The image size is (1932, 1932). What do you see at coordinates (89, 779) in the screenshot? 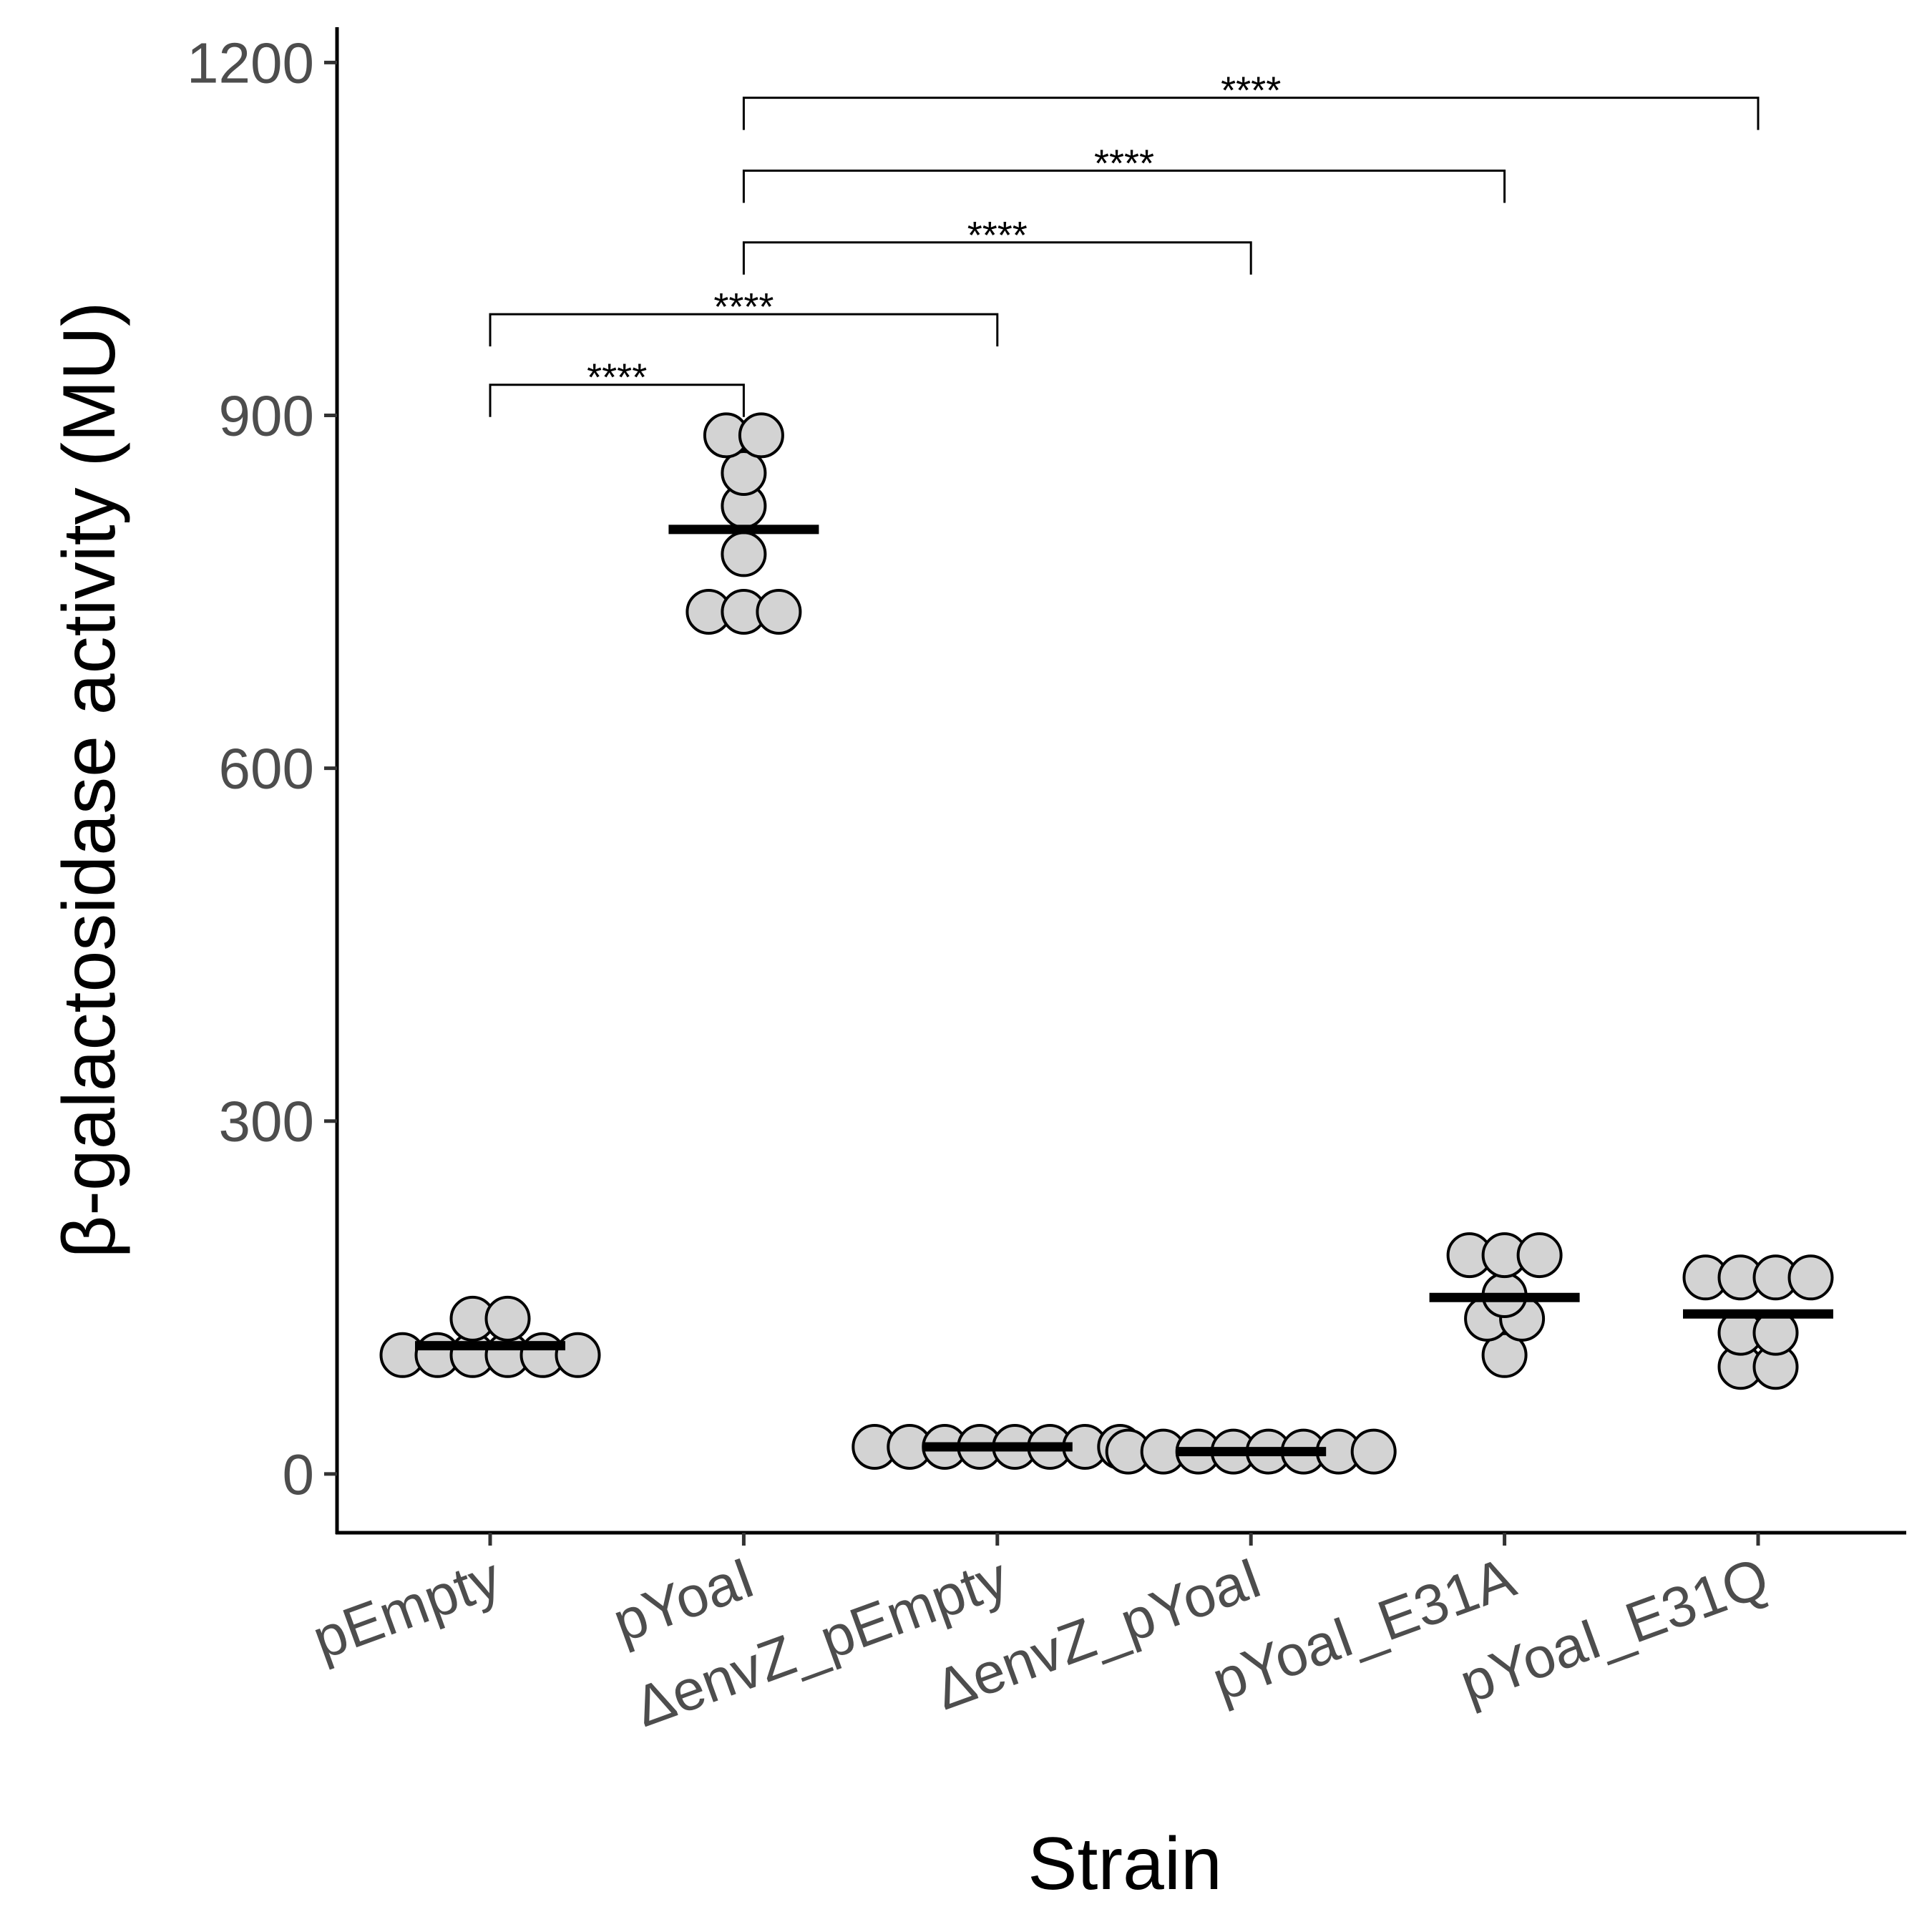
I see `y-axis-title: β-galactosidase activity (MU)` at bounding box center [89, 779].